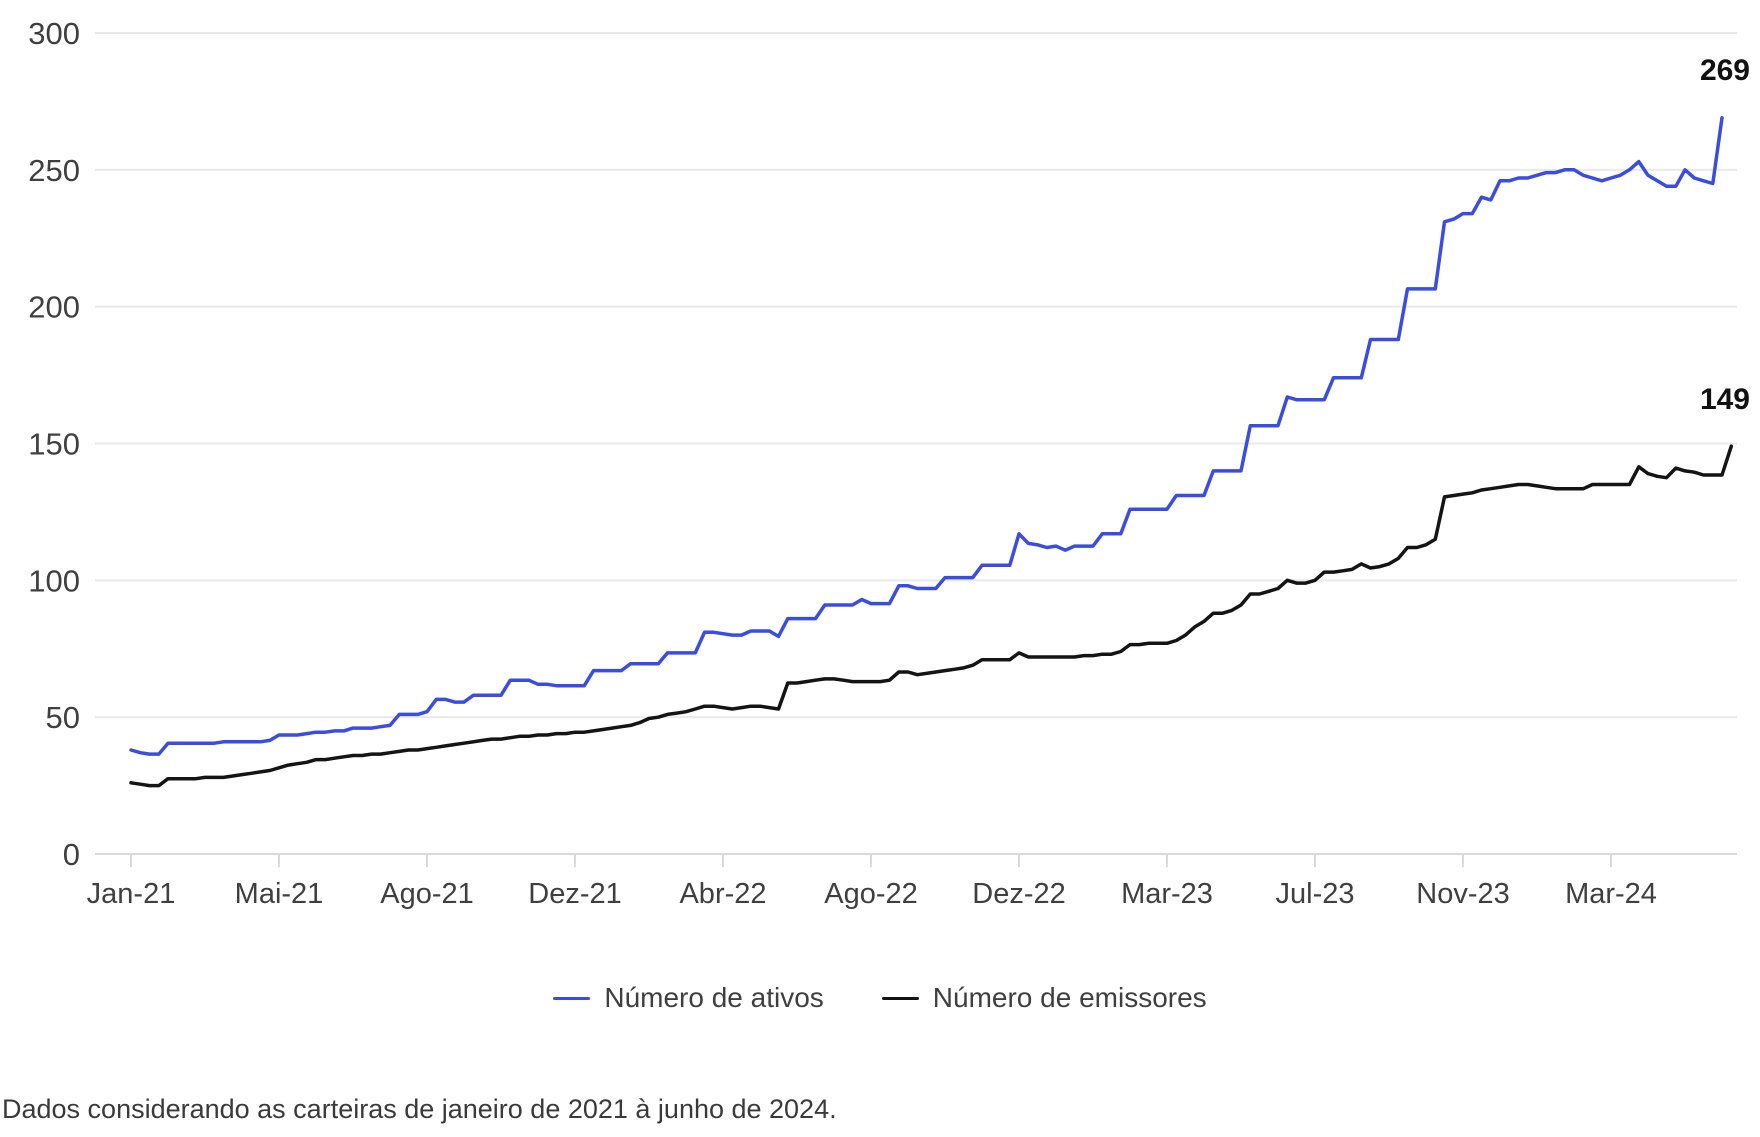 The image size is (1760, 1137). What do you see at coordinates (1725, 399) in the screenshot?
I see `end-label-149: 149` at bounding box center [1725, 399].